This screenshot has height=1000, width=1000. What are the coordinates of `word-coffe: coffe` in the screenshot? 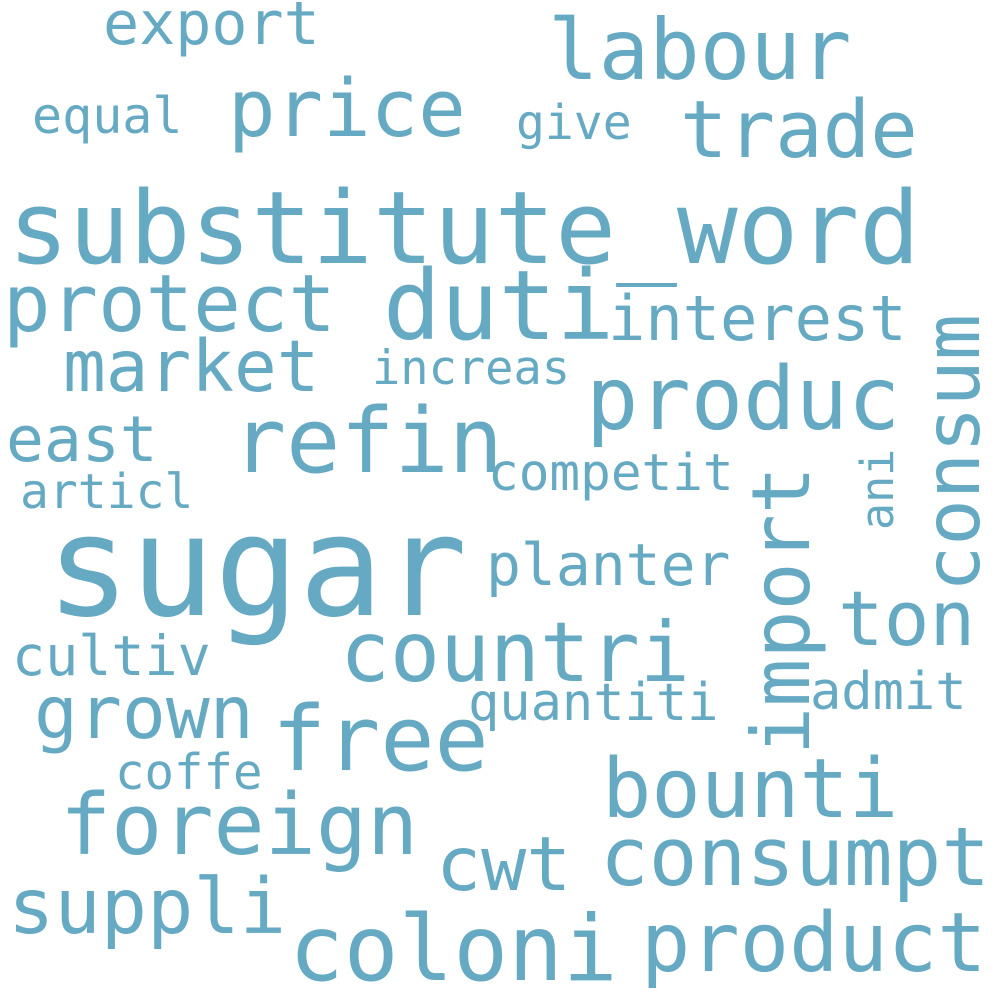 It's located at (189, 772).